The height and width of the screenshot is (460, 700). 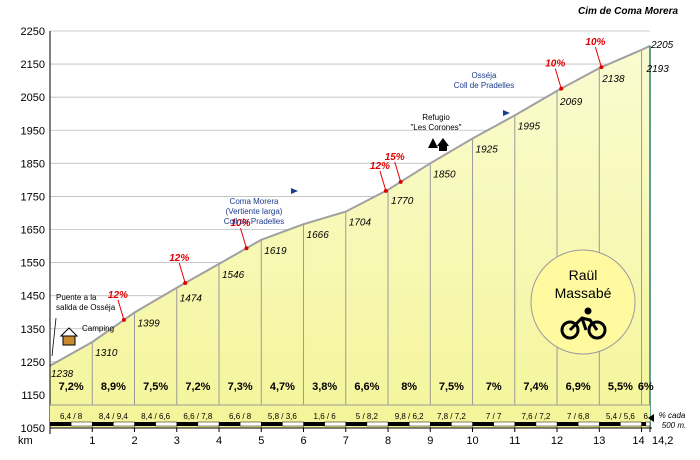 What do you see at coordinates (620, 387) in the screenshot?
I see `segment-gradient-label: 5,5%` at bounding box center [620, 387].